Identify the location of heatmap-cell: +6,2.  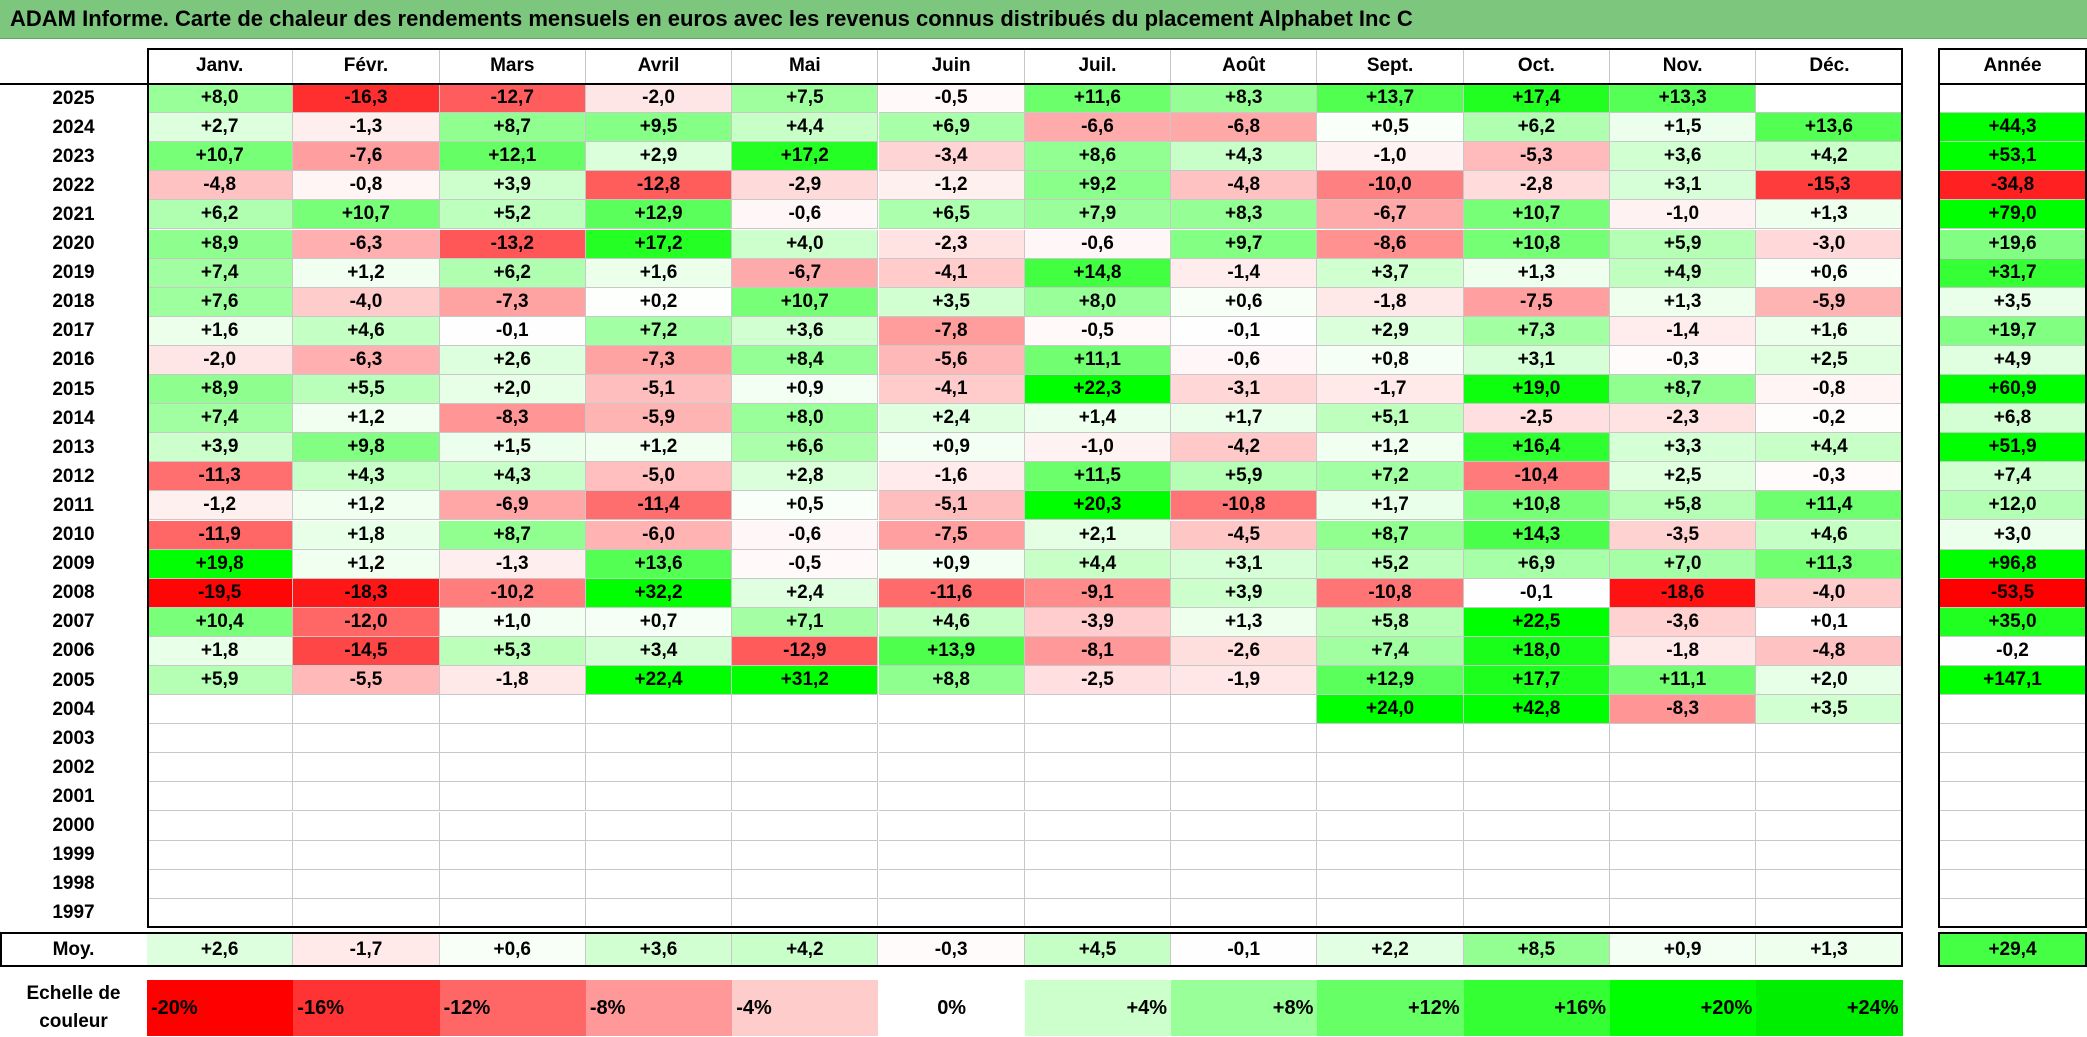
(1536, 128).